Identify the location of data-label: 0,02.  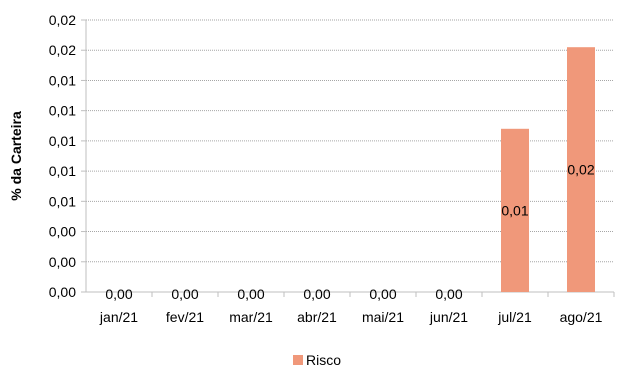
(580, 170).